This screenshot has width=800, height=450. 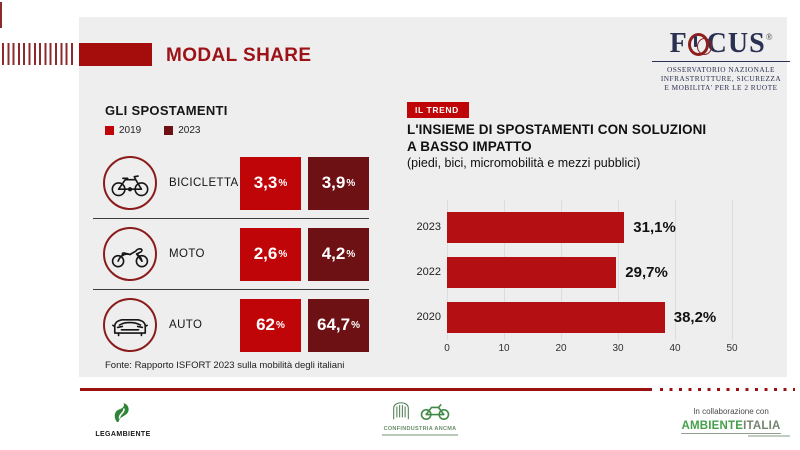 What do you see at coordinates (769, 436) in the screenshot?
I see `ambienteitalia-tagline` at bounding box center [769, 436].